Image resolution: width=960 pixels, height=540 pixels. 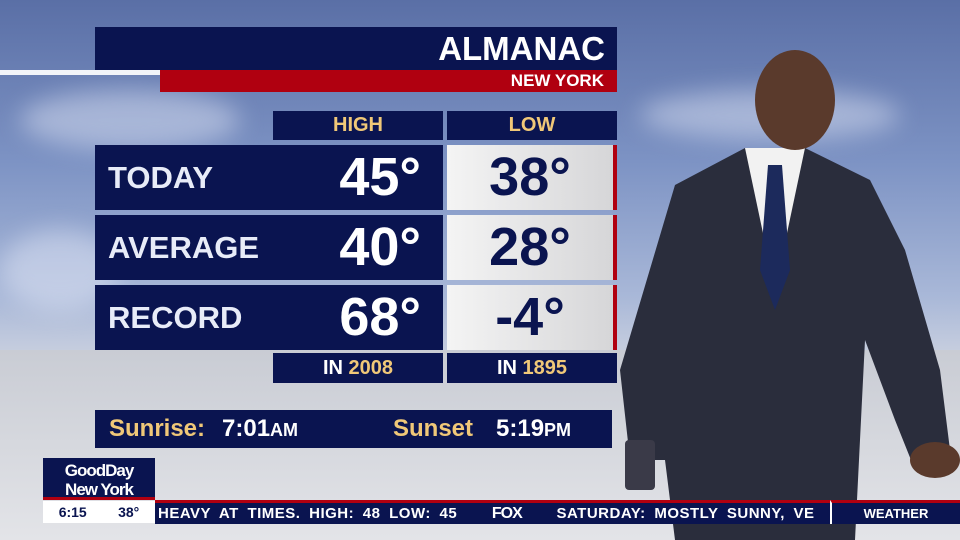 What do you see at coordinates (184, 247) in the screenshot?
I see `row-label: AVERAGE` at bounding box center [184, 247].